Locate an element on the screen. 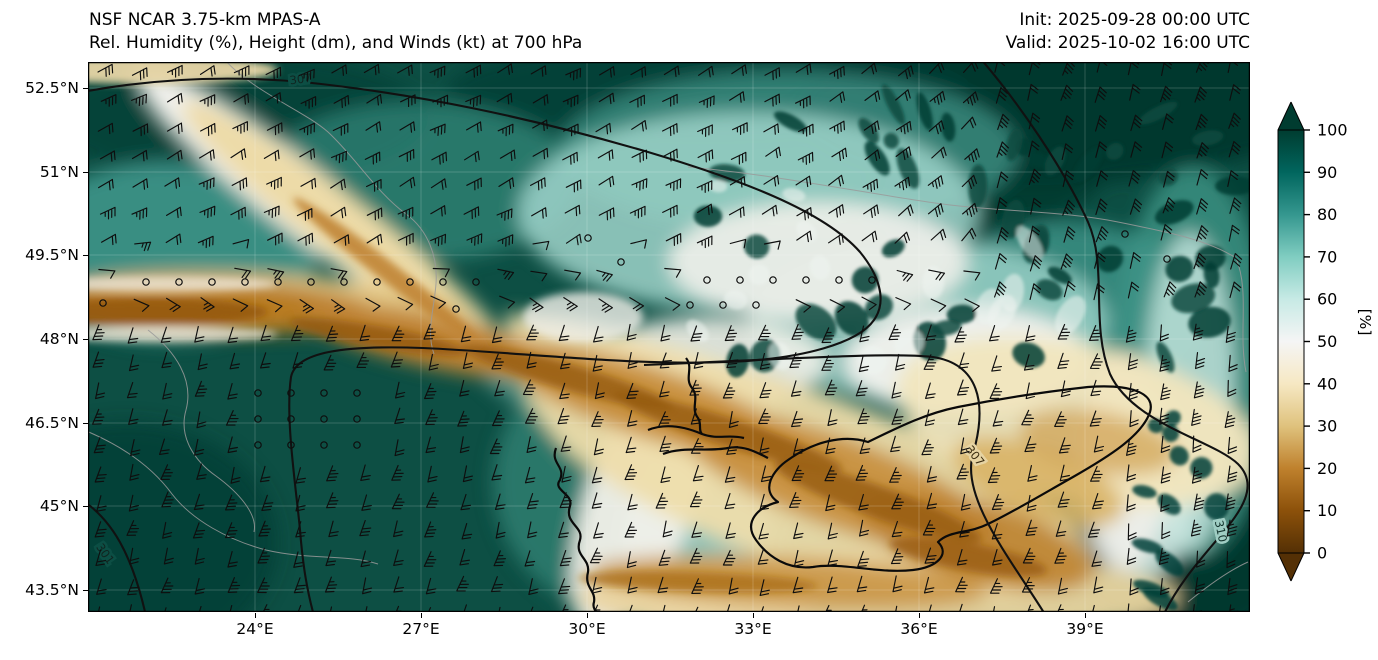  y-tick-label: 52.5°N is located at coordinates (52, 88).